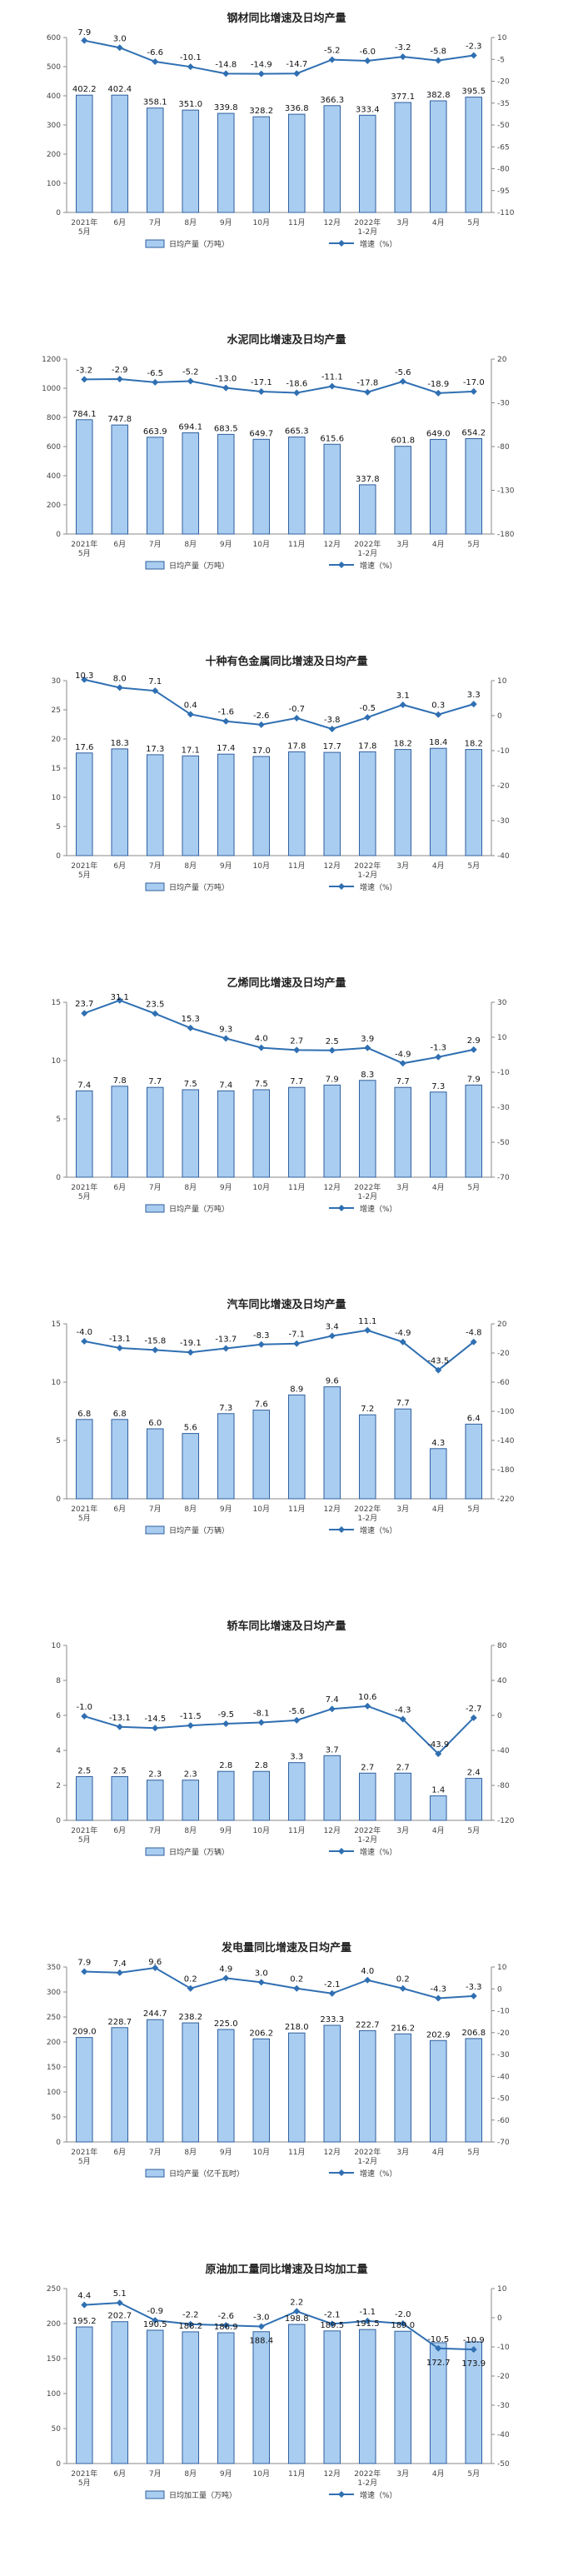 The height and width of the screenshot is (2576, 573). Describe the element at coordinates (190, 427) in the screenshot. I see `bar-value-label: 694.1` at that location.